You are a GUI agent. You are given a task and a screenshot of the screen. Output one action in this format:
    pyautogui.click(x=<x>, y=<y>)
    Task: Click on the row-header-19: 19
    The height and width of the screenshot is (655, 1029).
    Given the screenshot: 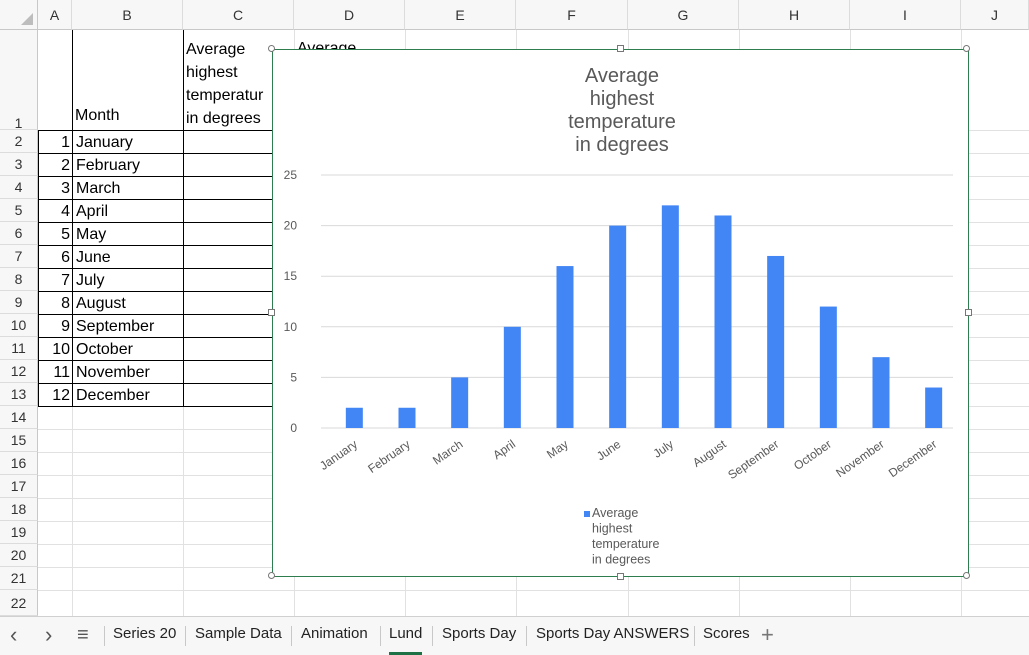 What is the action you would take?
    pyautogui.click(x=19, y=532)
    